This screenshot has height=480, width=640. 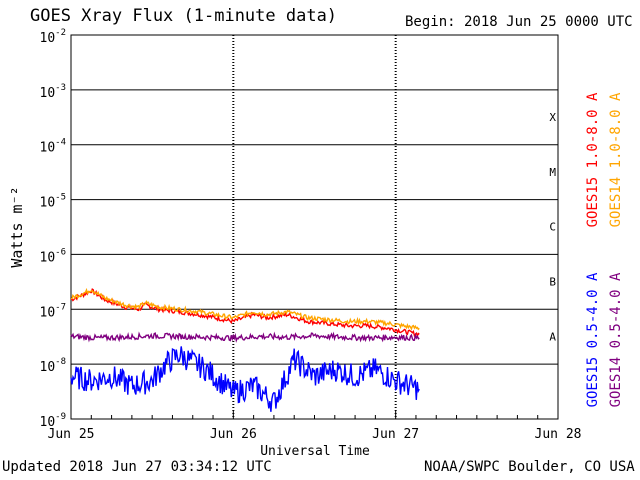 What do you see at coordinates (53, 202) in the screenshot?
I see `y-tick-label: 10⁻⁵` at bounding box center [53, 202].